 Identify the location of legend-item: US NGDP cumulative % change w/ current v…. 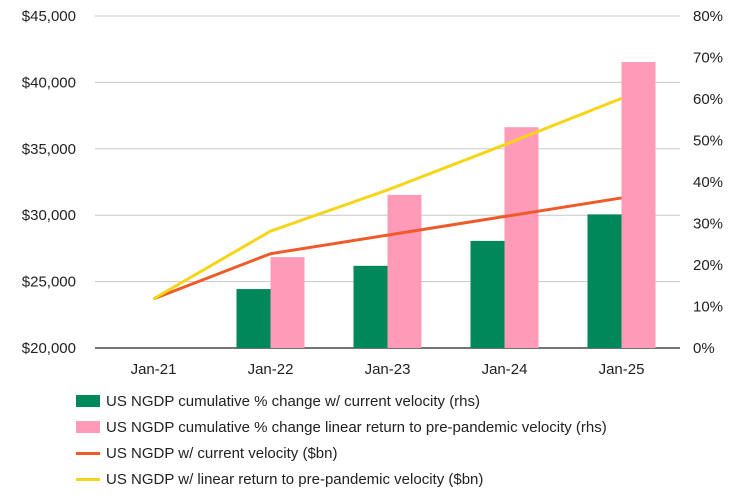
(341, 401).